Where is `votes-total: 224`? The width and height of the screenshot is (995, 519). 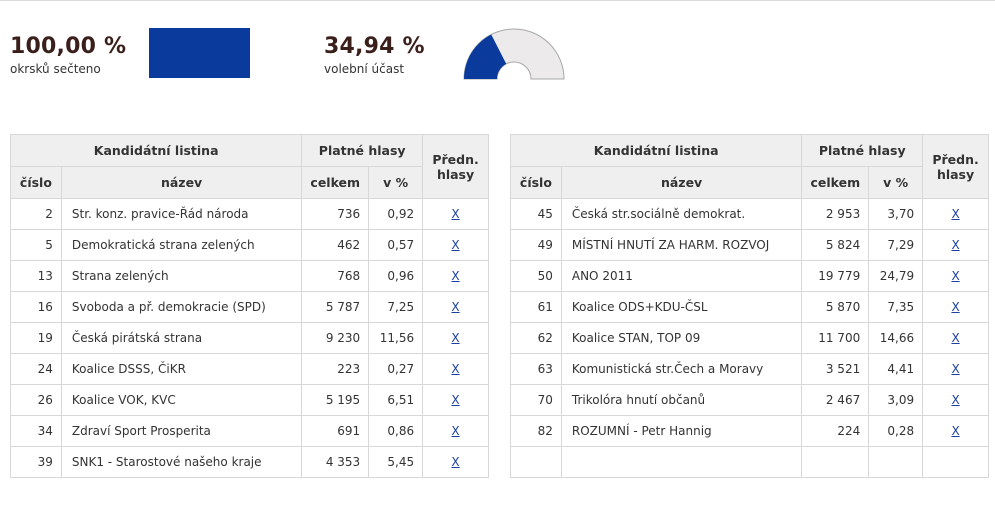 votes-total: 224 is located at coordinates (835, 431).